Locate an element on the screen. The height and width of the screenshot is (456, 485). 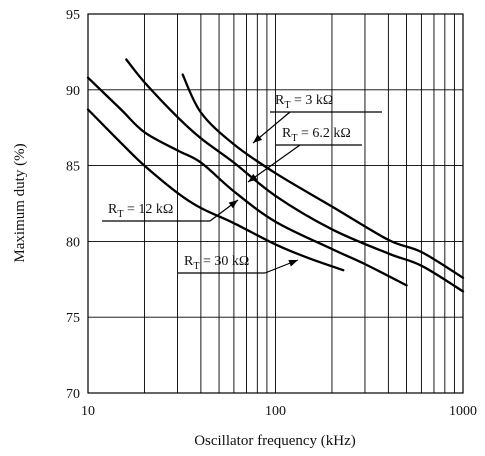
y-tick-label: 90 is located at coordinates (73, 91).